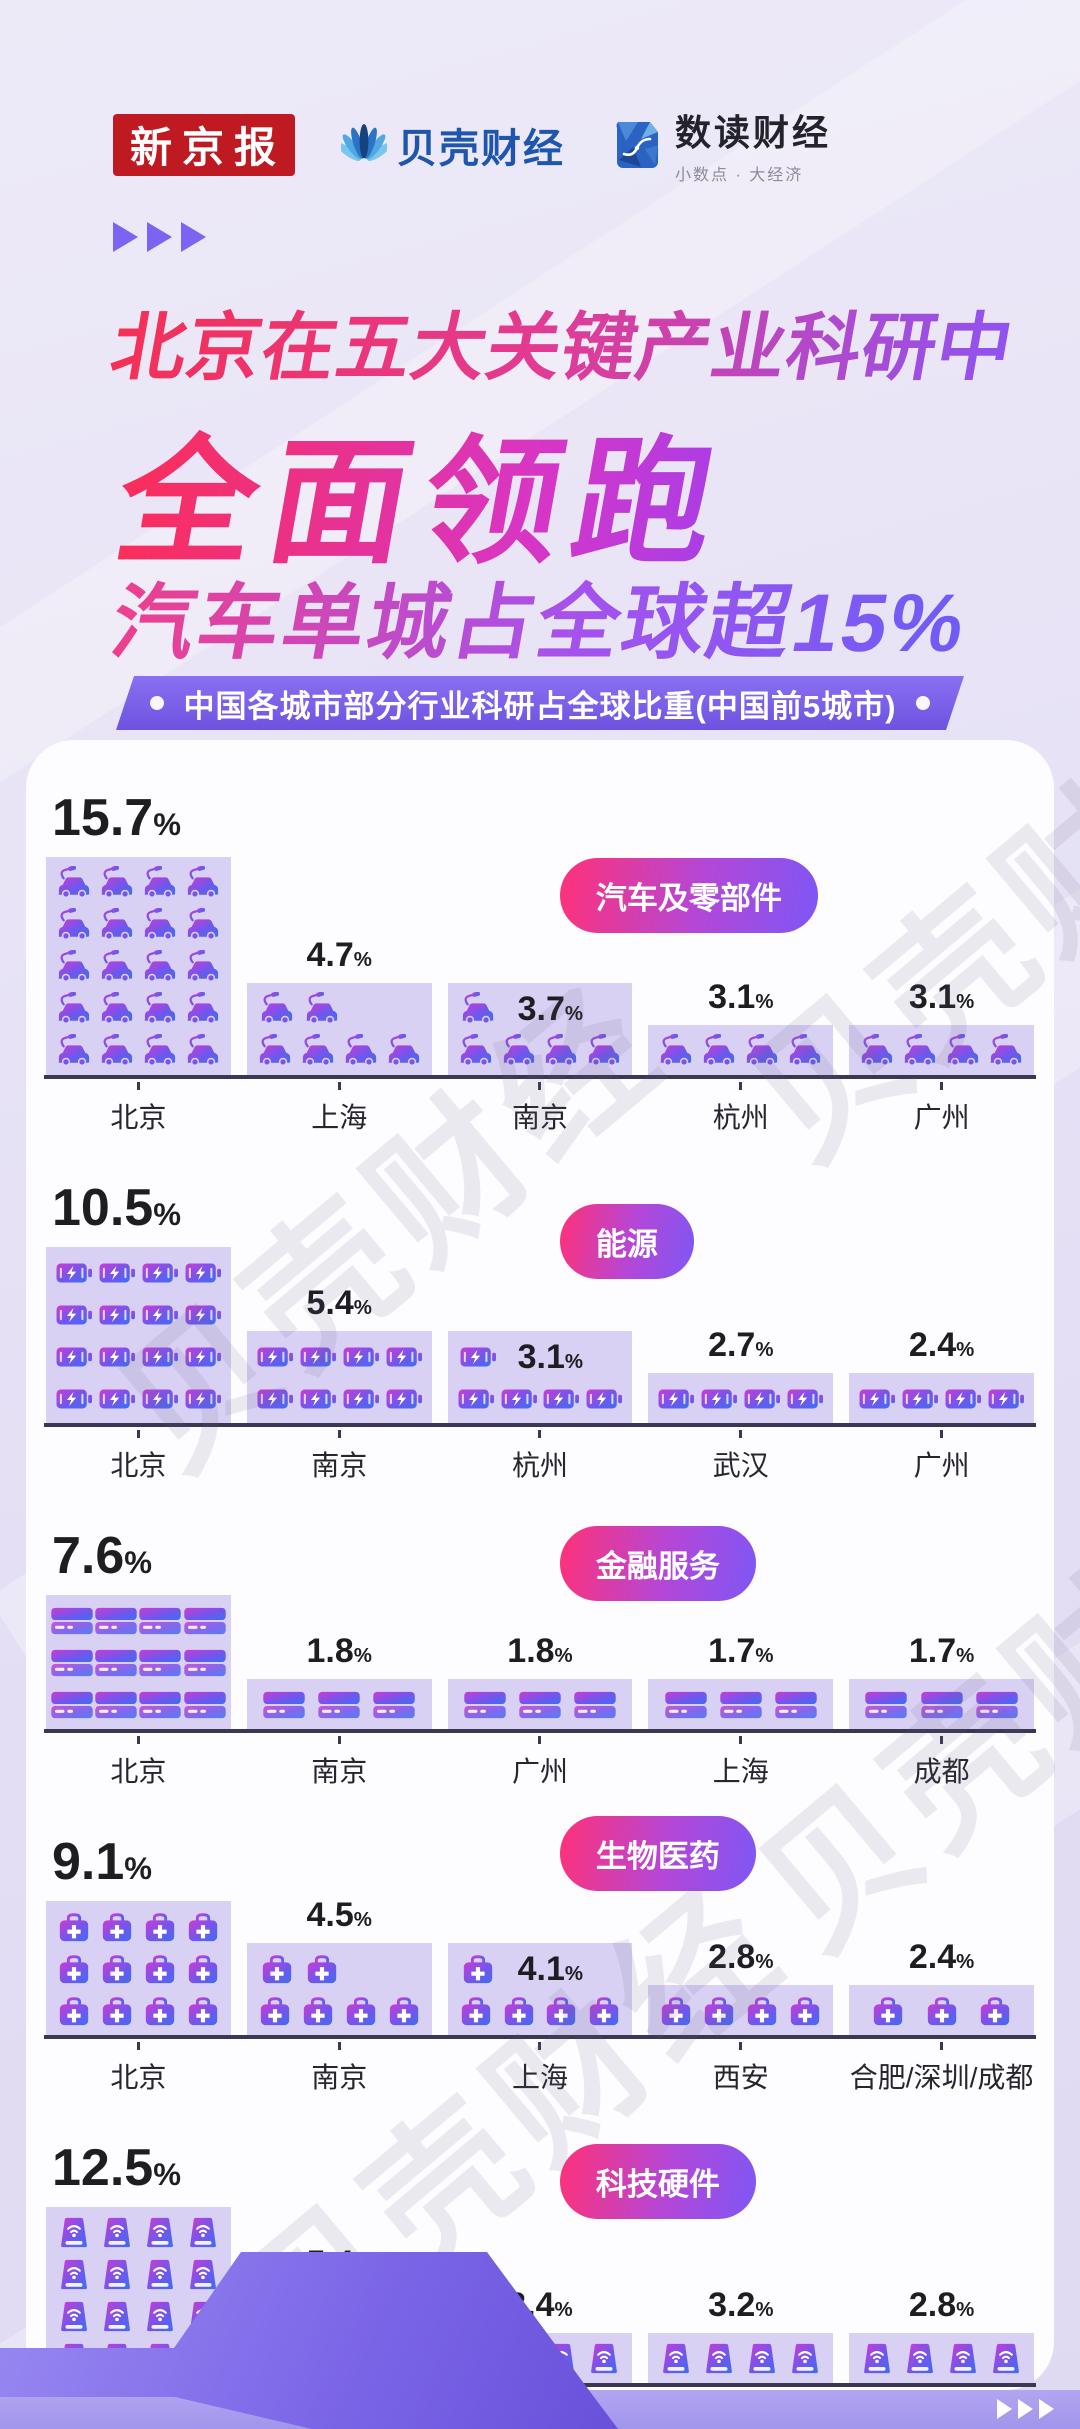 The image size is (1080, 2429). I want to click on category-pill: 生物医药, so click(657, 1853).